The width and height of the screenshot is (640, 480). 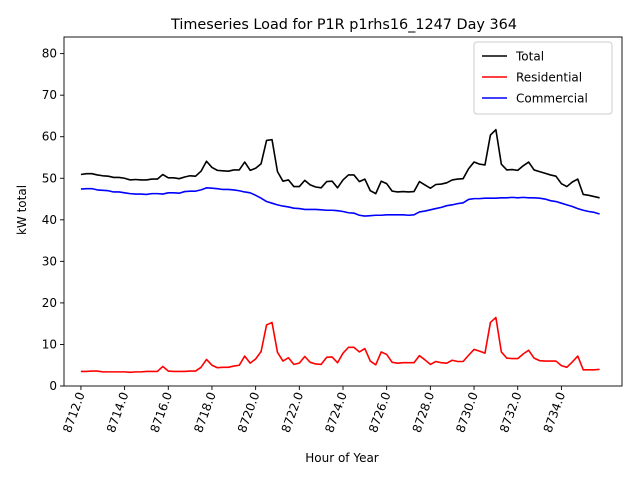 I want to click on legend-label-residential: Residential, so click(x=549, y=78).